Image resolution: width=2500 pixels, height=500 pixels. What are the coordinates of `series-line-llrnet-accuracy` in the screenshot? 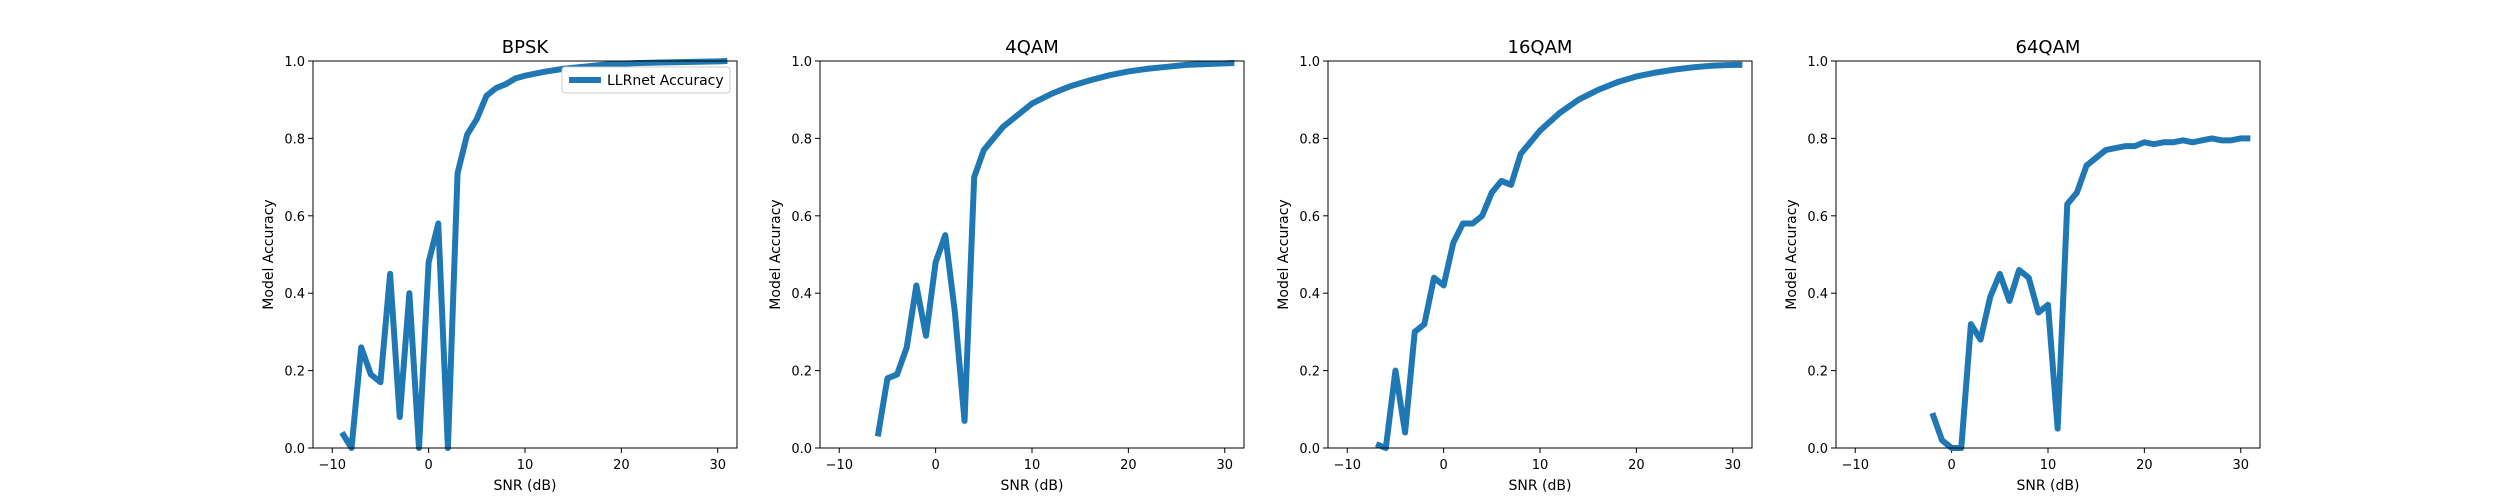 It's located at (533, 254).